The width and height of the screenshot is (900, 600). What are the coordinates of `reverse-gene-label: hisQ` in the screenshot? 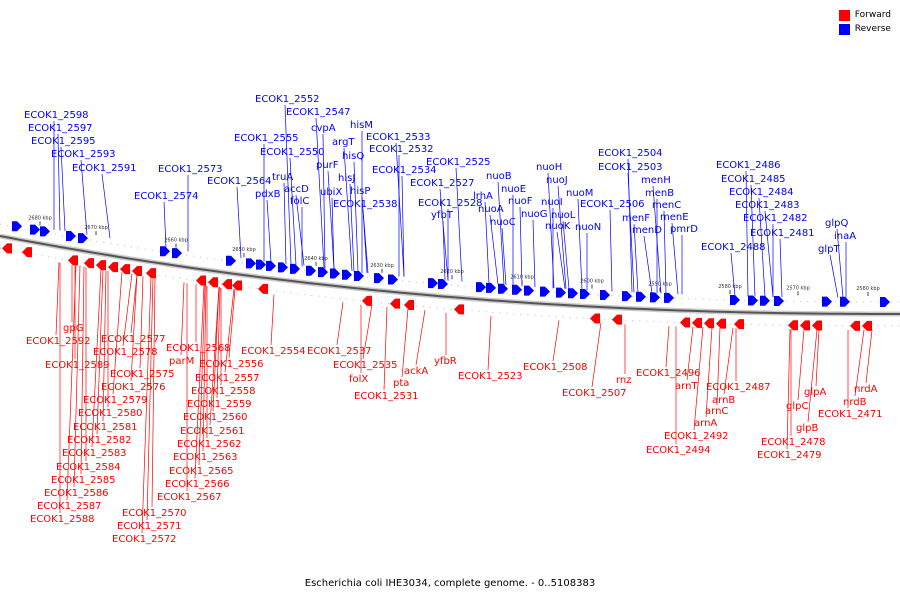 It's located at (353, 156).